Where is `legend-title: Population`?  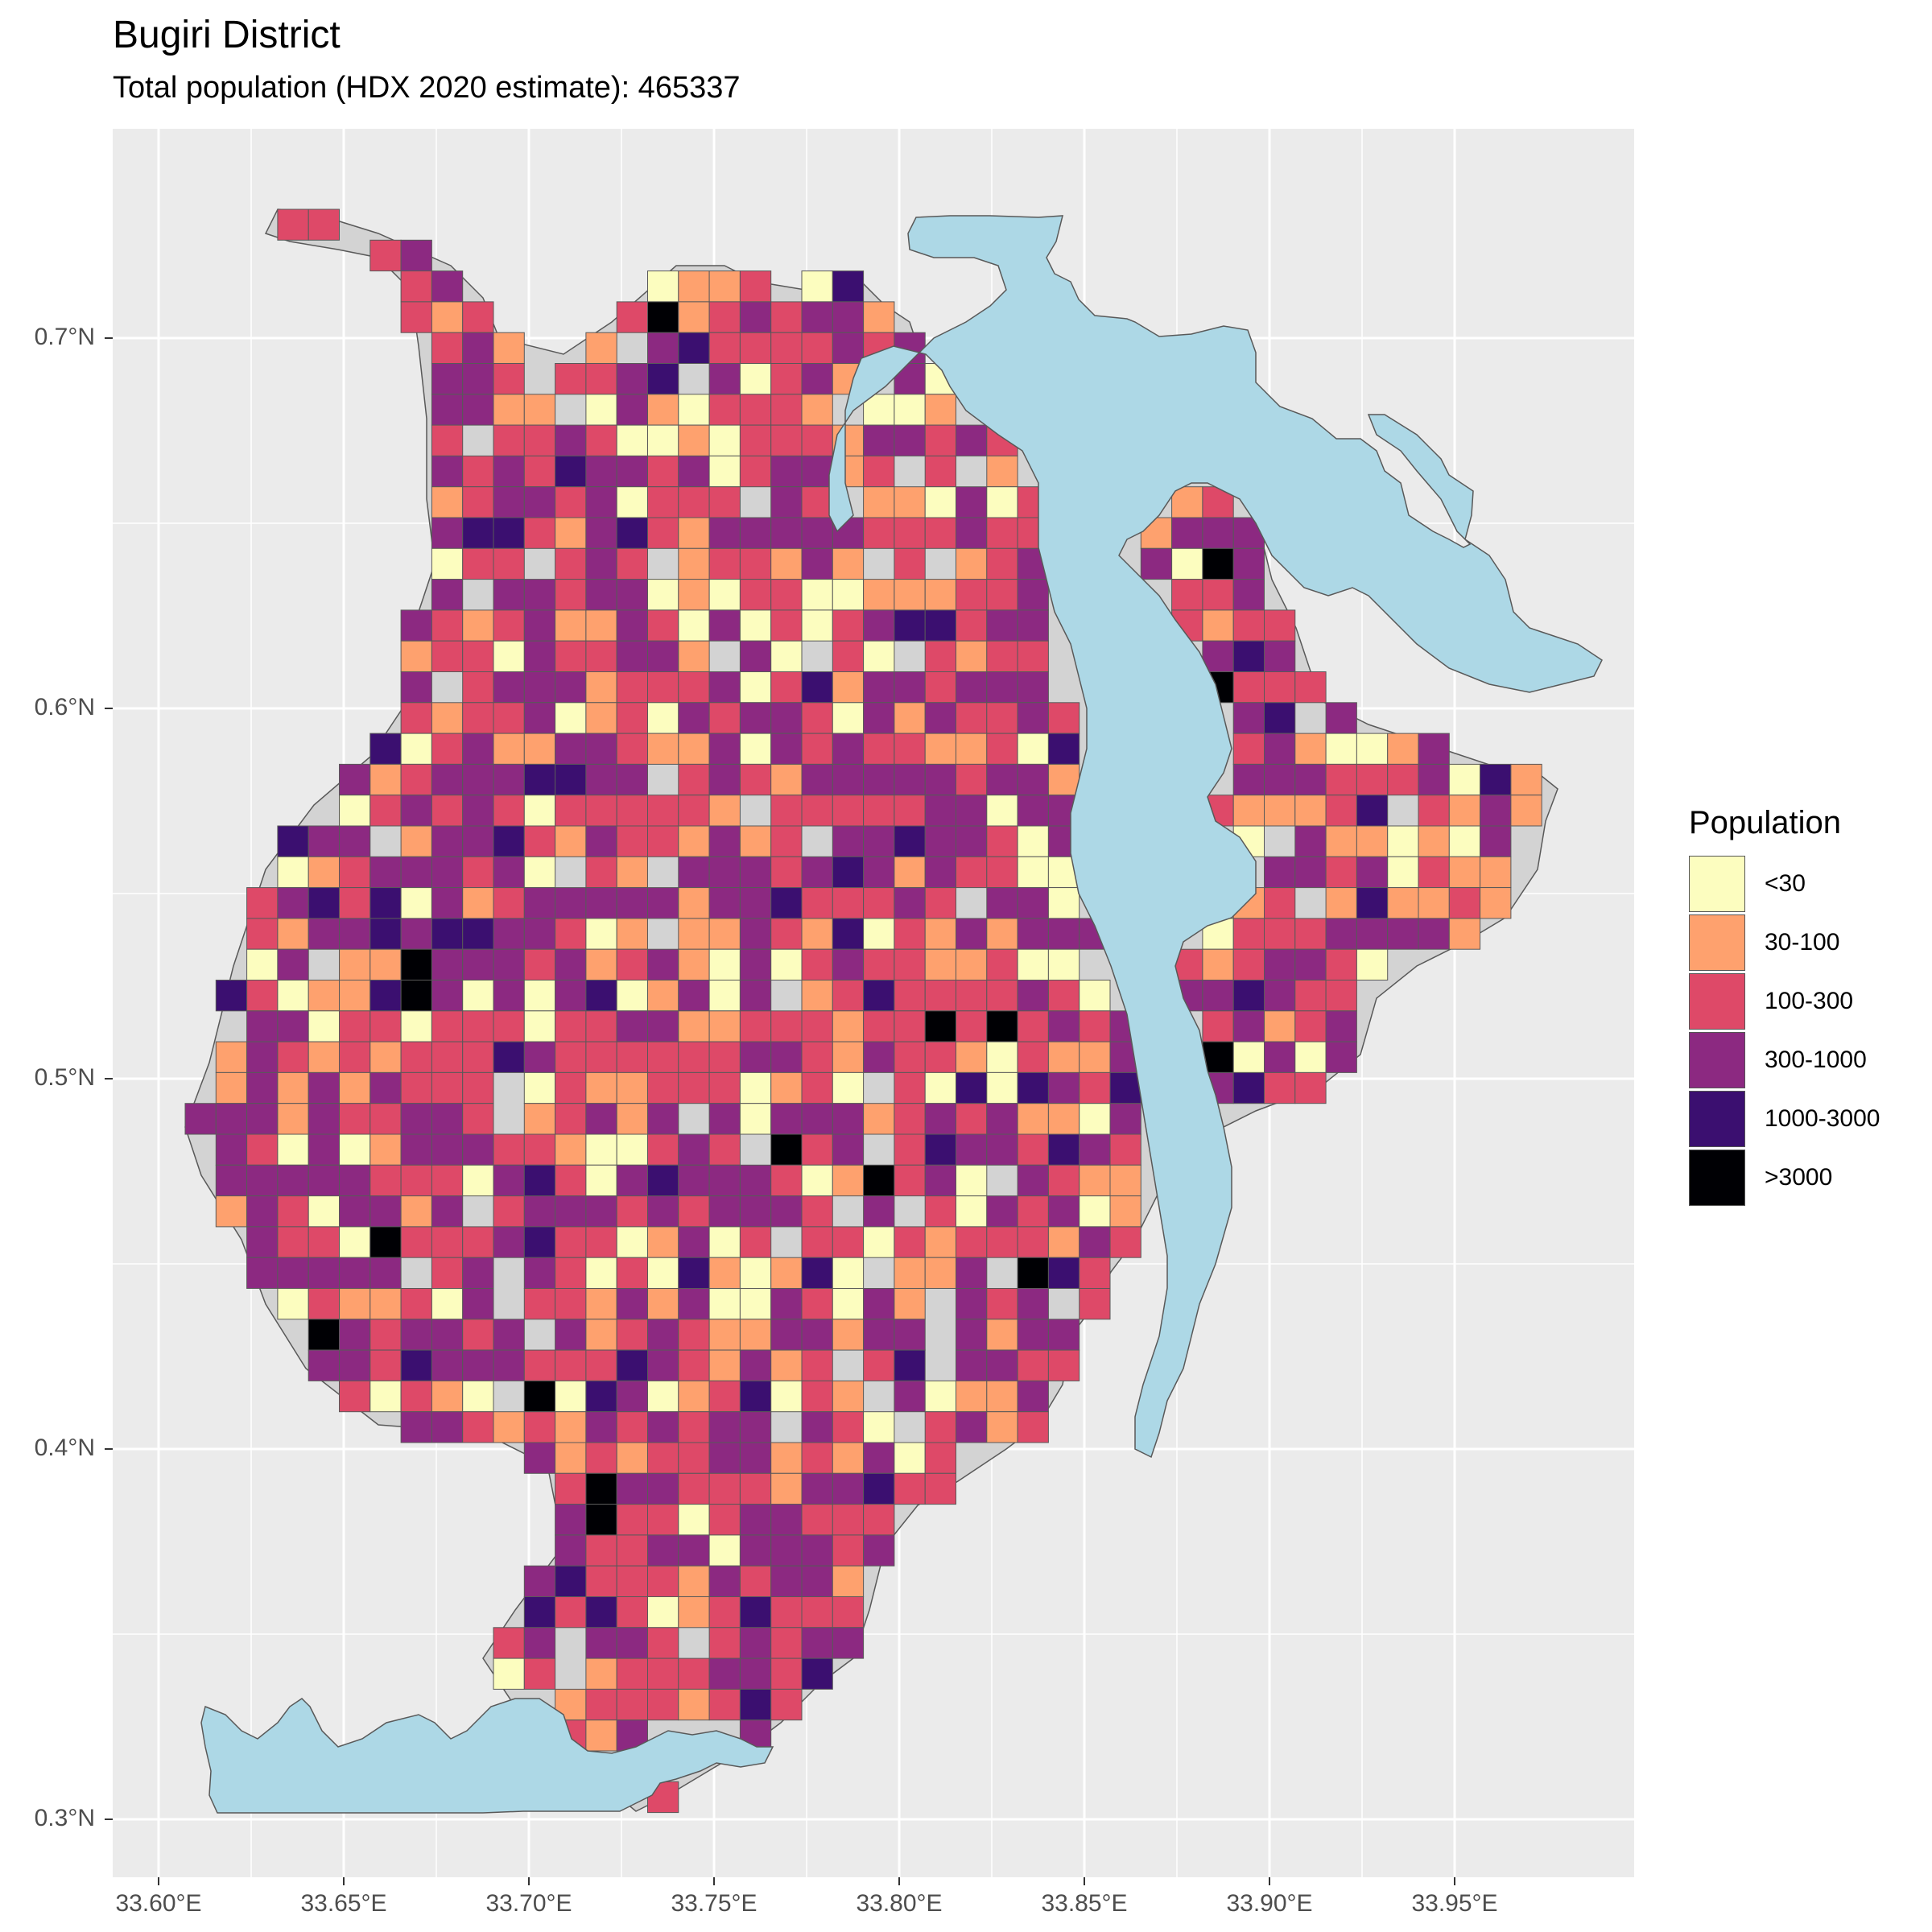
legend-title: Population is located at coordinates (1766, 822).